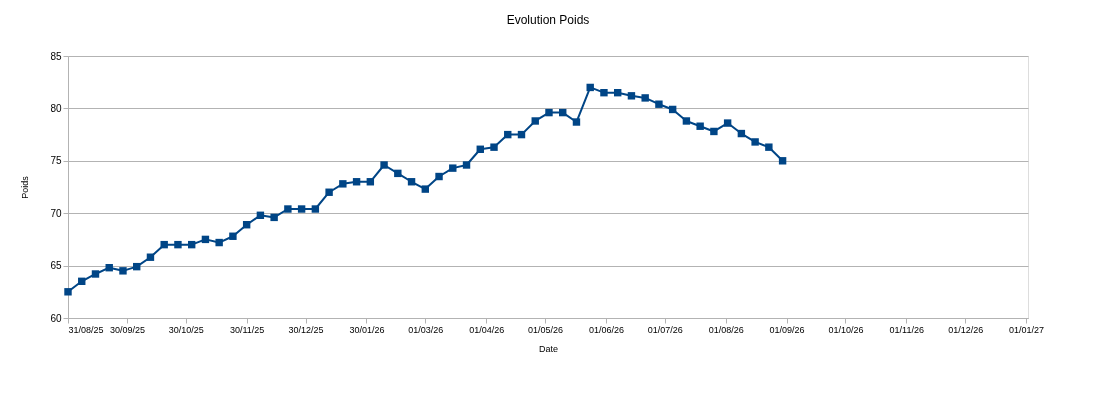 This screenshot has height=394, width=1100. What do you see at coordinates (25, 187) in the screenshot?
I see `y-axis-title: Poids` at bounding box center [25, 187].